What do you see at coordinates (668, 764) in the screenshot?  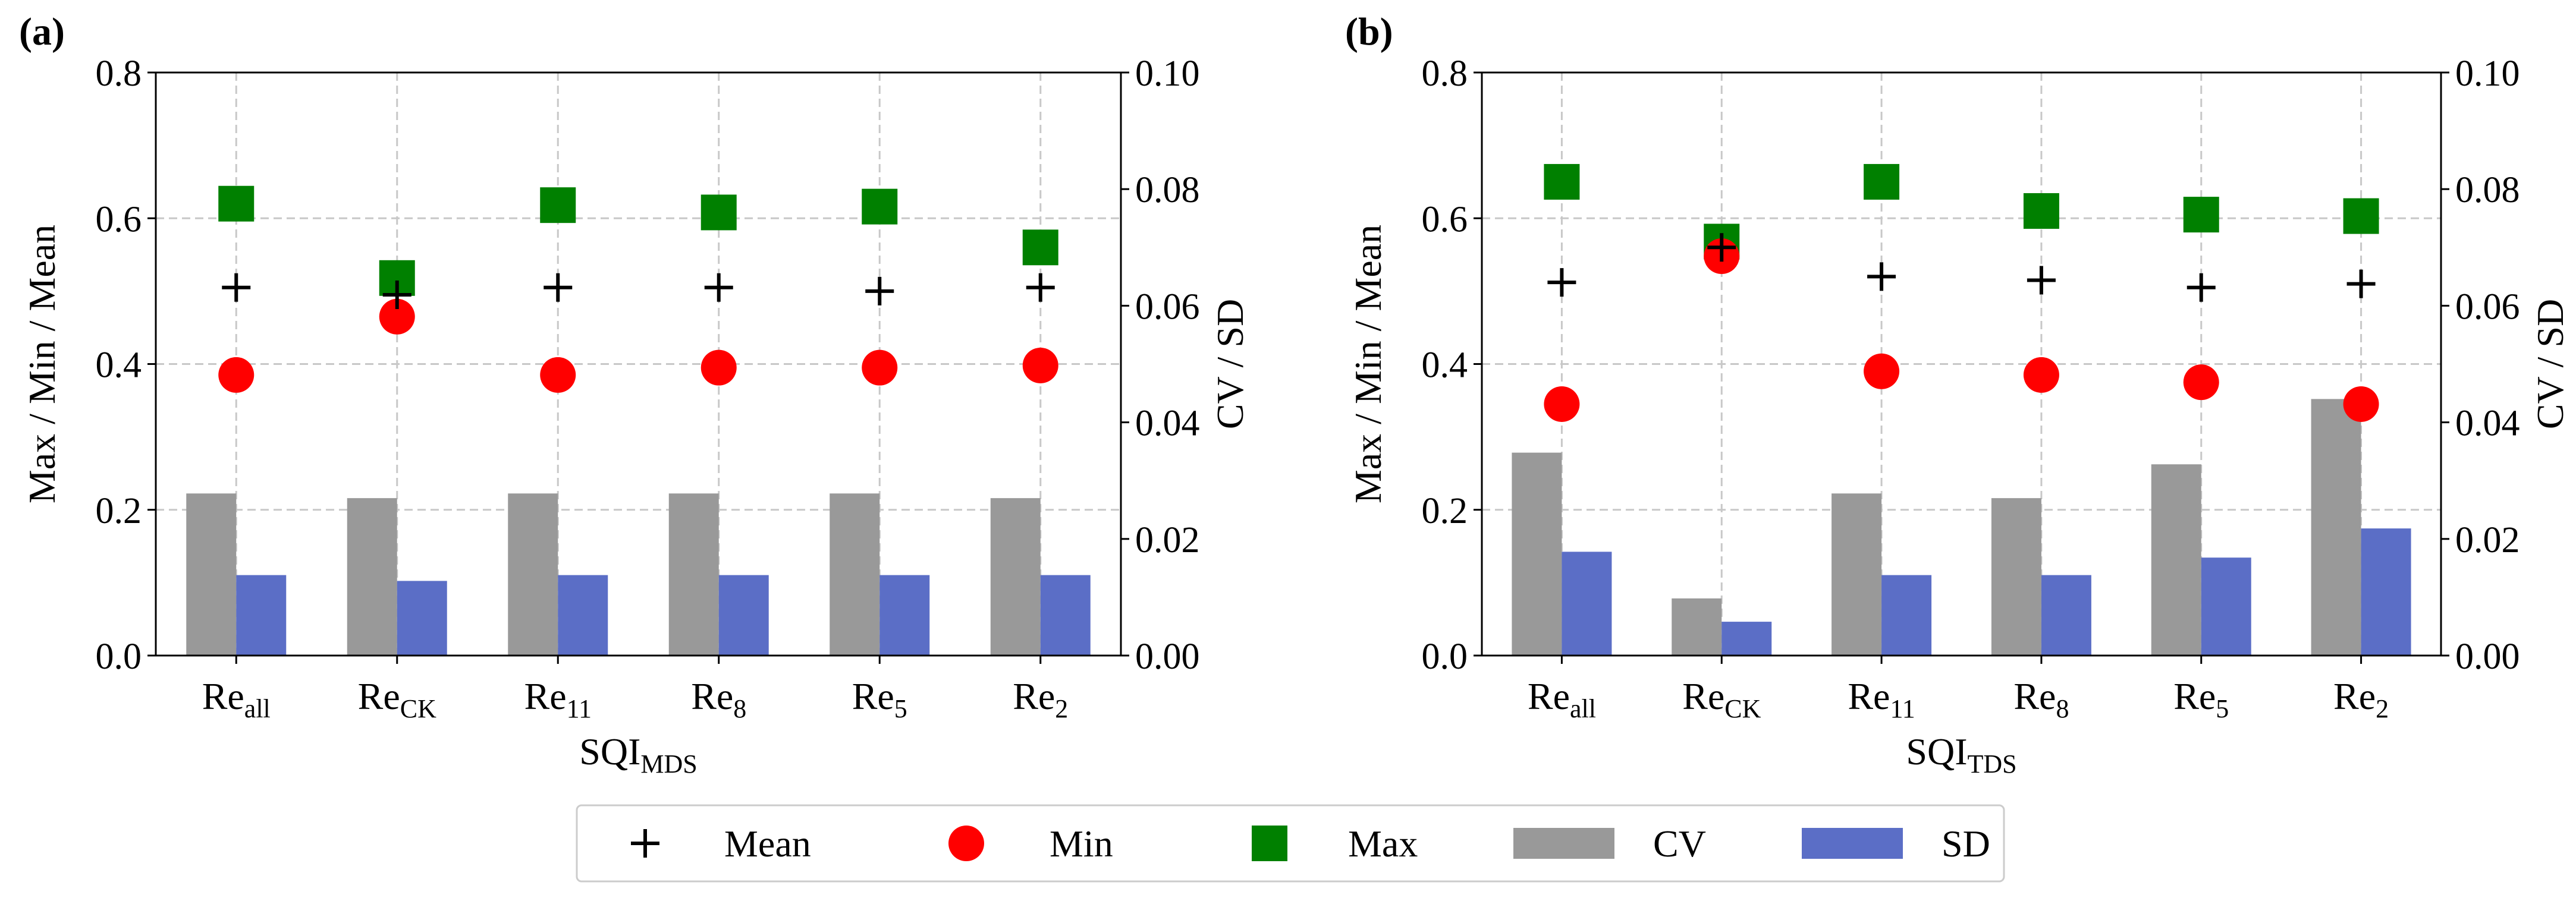 I see `x-axis-label-sub: MDS` at bounding box center [668, 764].